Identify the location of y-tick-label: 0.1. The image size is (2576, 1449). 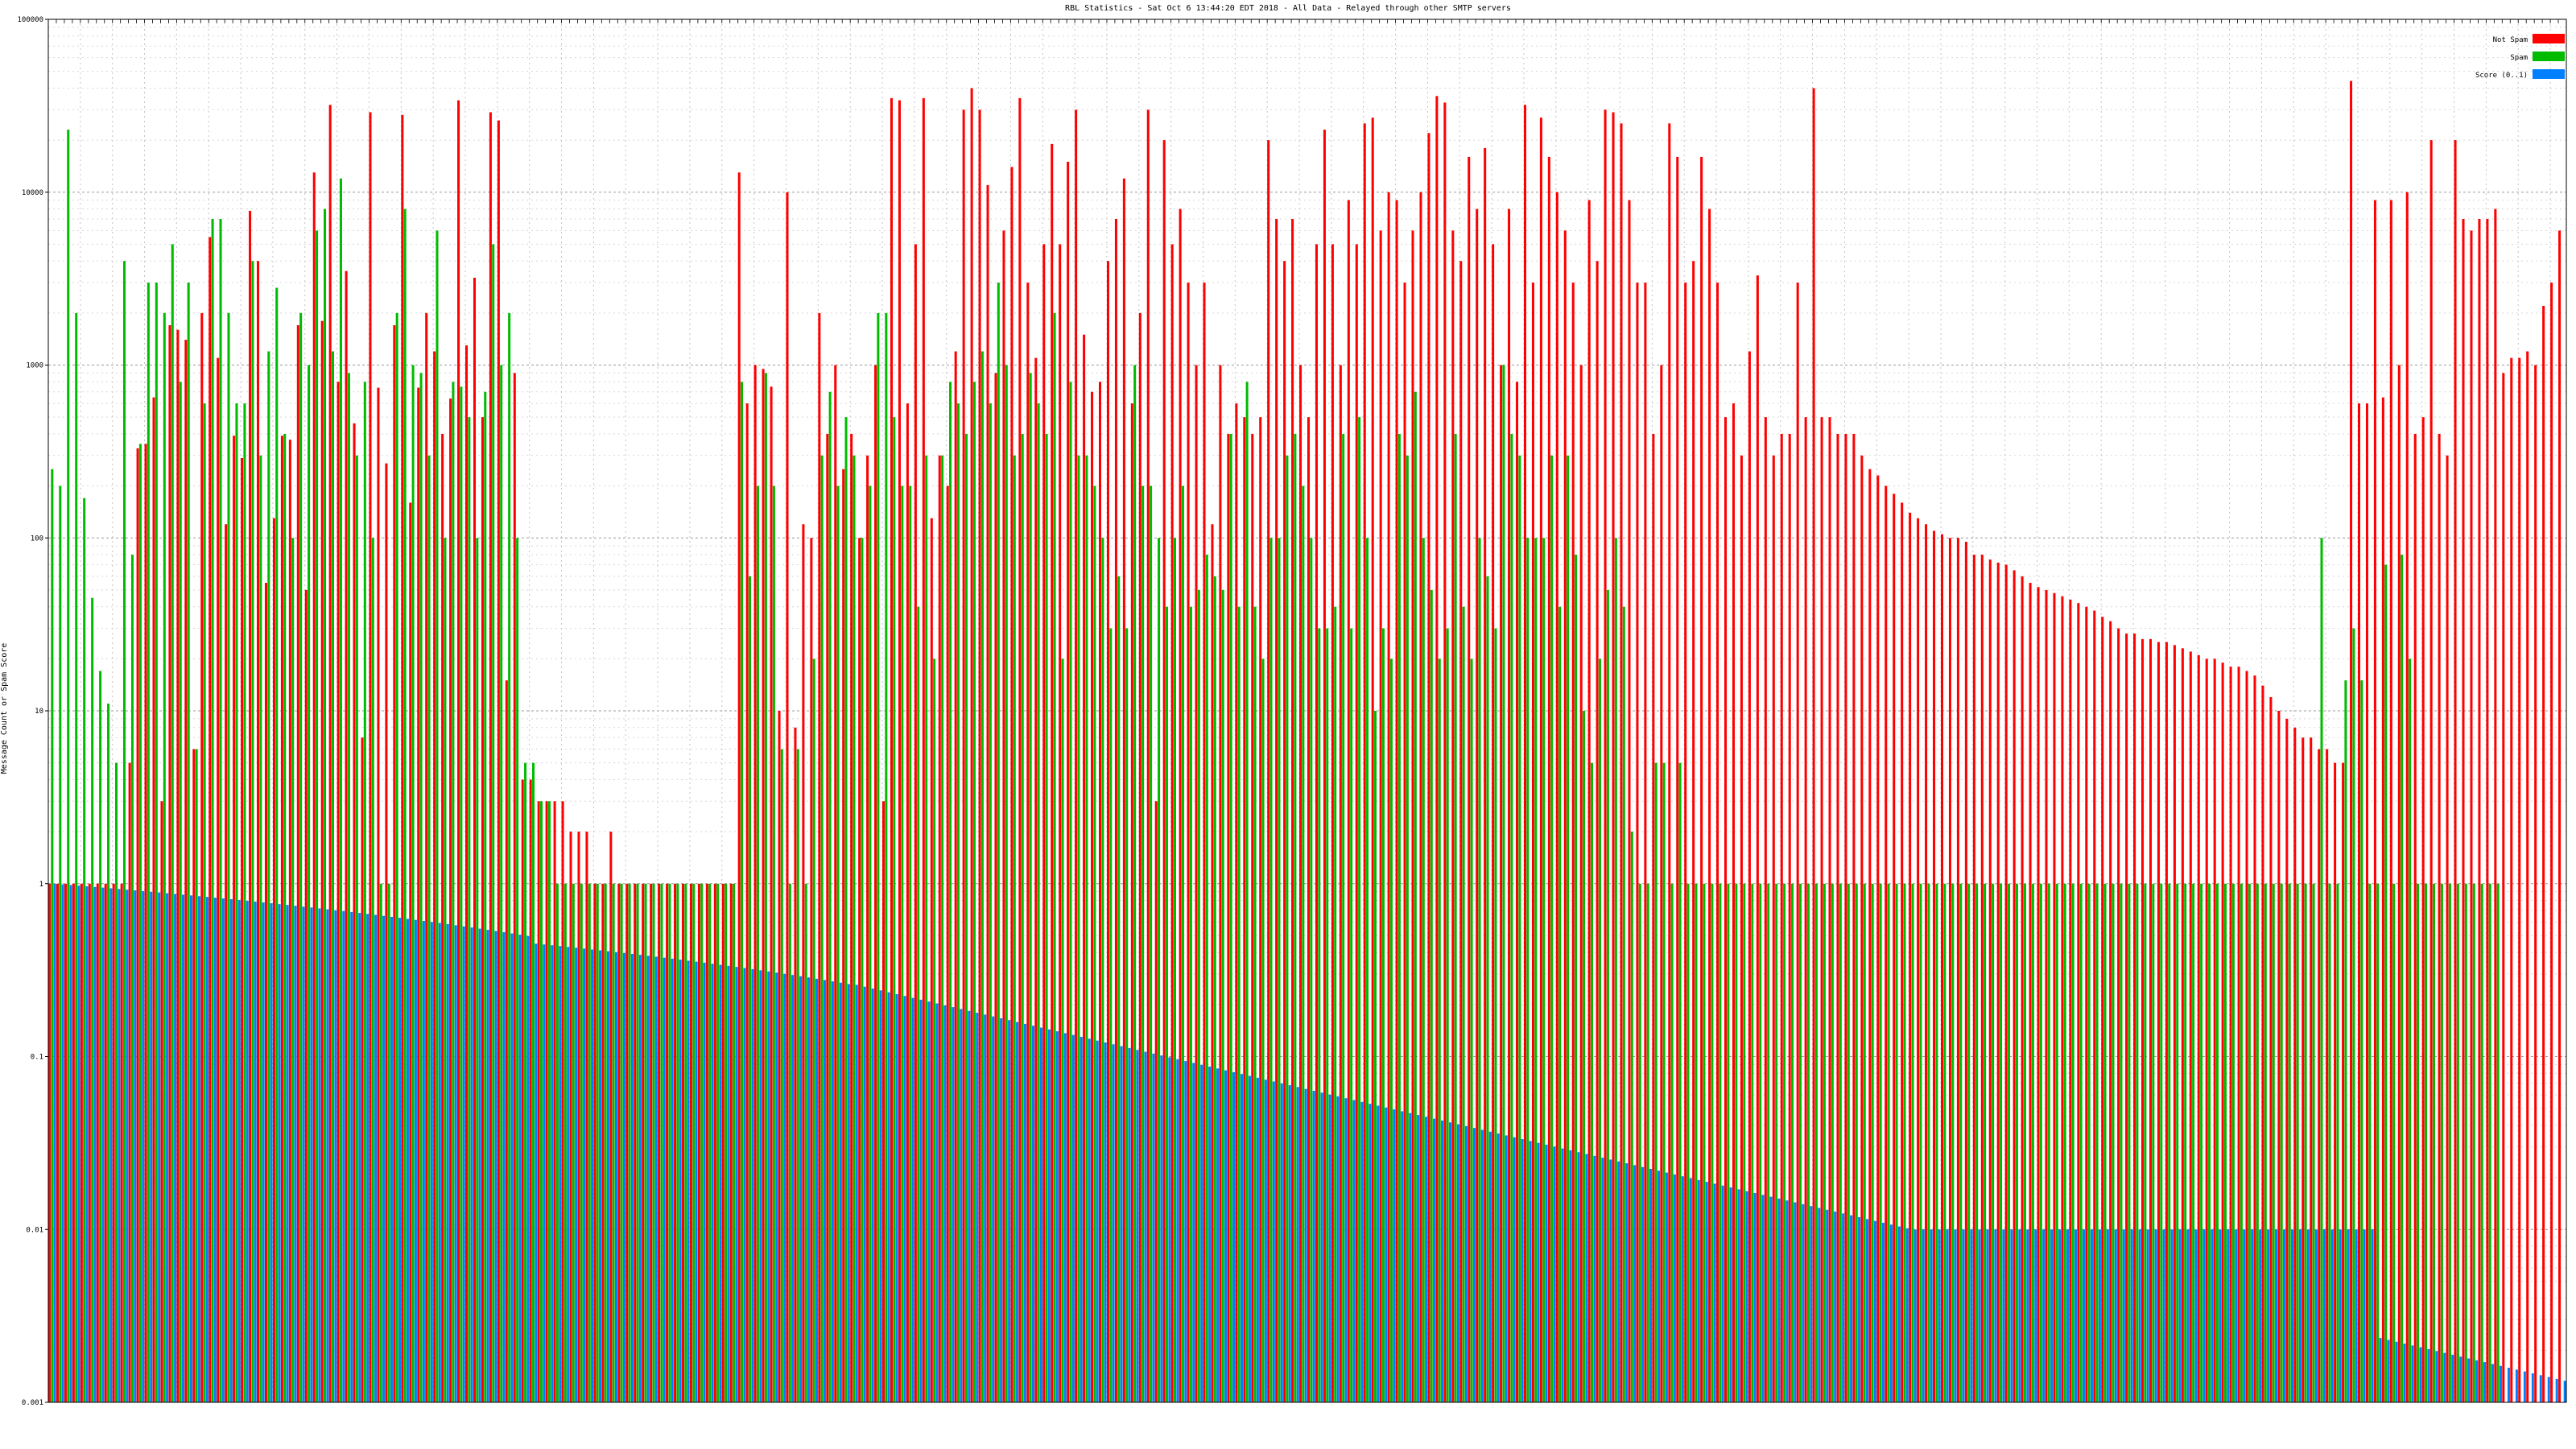
(37, 1058).